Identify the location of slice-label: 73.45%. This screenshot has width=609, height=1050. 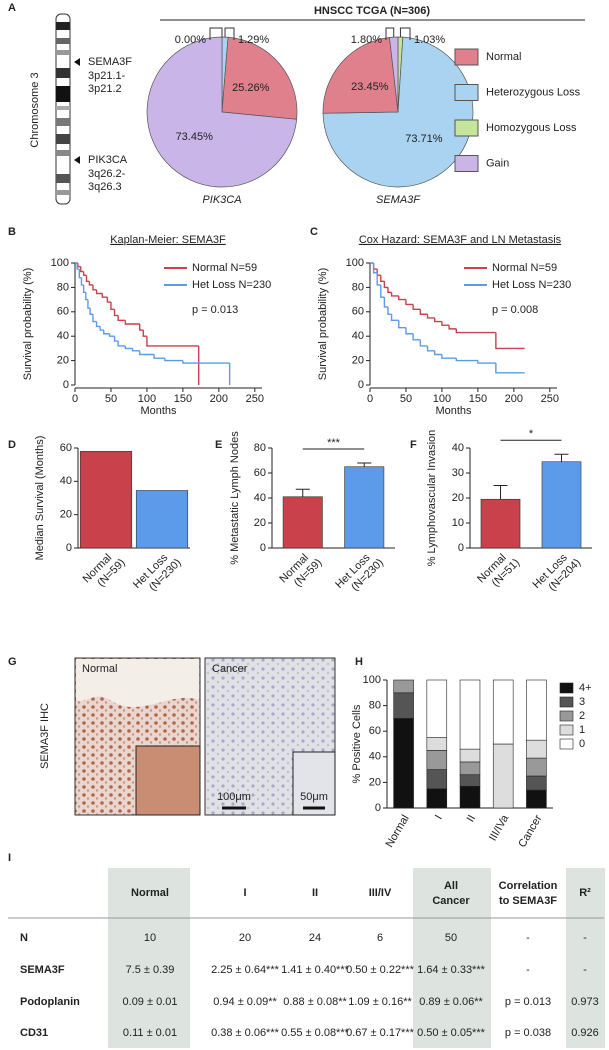
(195, 137).